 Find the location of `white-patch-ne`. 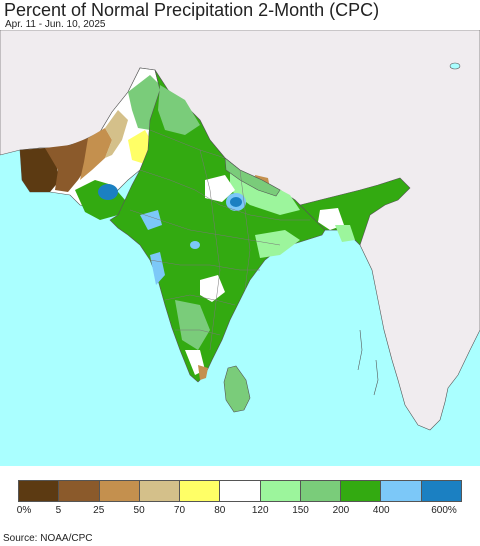

white-patch-ne is located at coordinates (331, 219).